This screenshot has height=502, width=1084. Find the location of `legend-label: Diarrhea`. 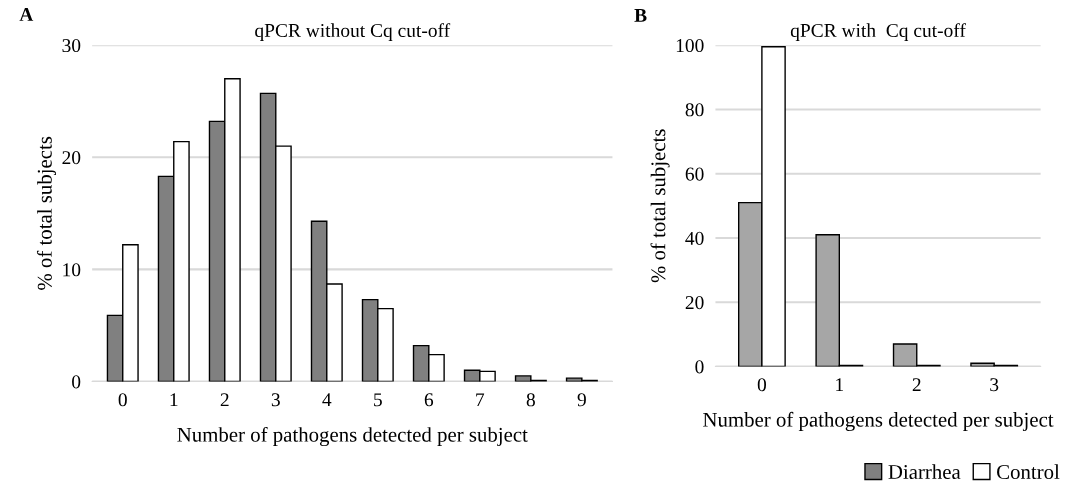

legend-label: Diarrhea is located at coordinates (924, 472).